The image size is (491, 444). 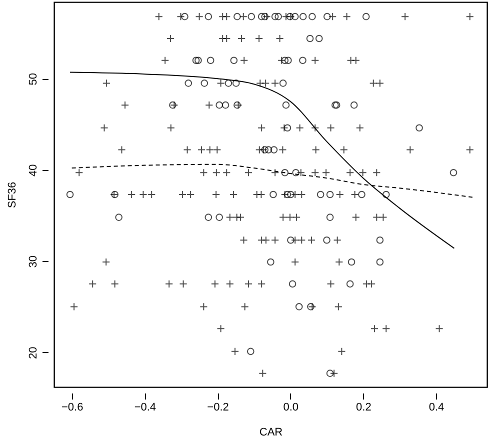 I want to click on x-tick-label: −0.6, so click(x=72, y=408).